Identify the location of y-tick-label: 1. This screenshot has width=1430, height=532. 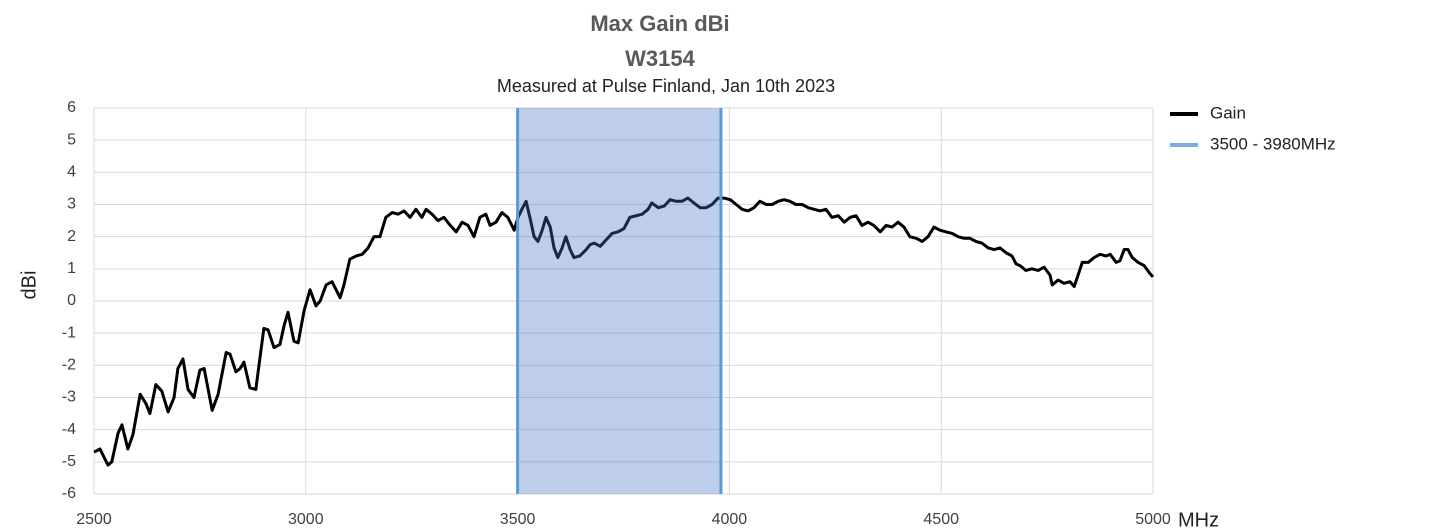
(71, 268).